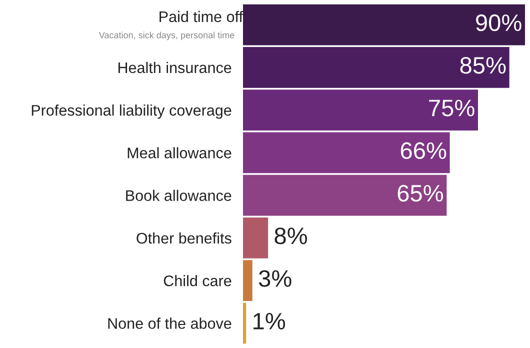  Describe the element at coordinates (132, 111) in the screenshot. I see `y-tick-label: Professional liability coverage` at that location.